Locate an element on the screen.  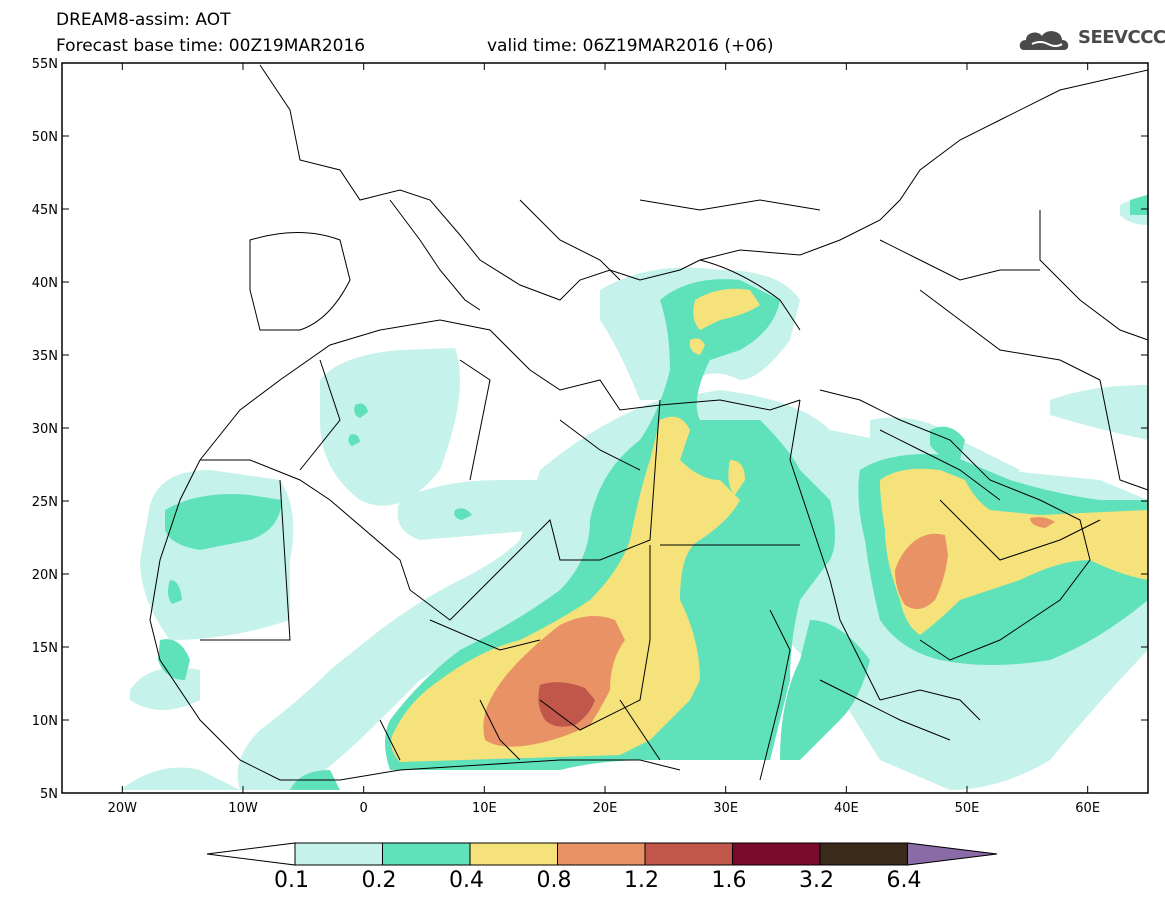
lat-tick-label: 5N is located at coordinates (49, 794).